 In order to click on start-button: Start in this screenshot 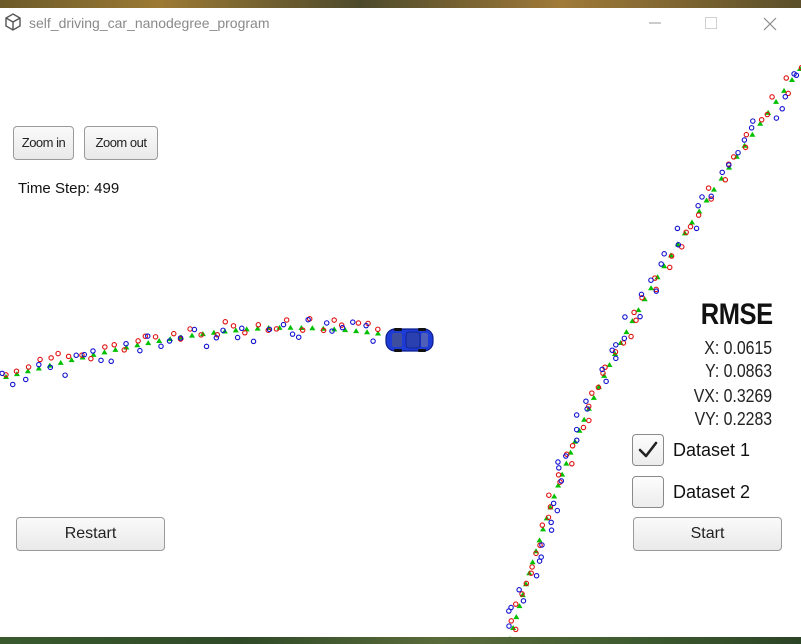, I will do `click(707, 534)`.